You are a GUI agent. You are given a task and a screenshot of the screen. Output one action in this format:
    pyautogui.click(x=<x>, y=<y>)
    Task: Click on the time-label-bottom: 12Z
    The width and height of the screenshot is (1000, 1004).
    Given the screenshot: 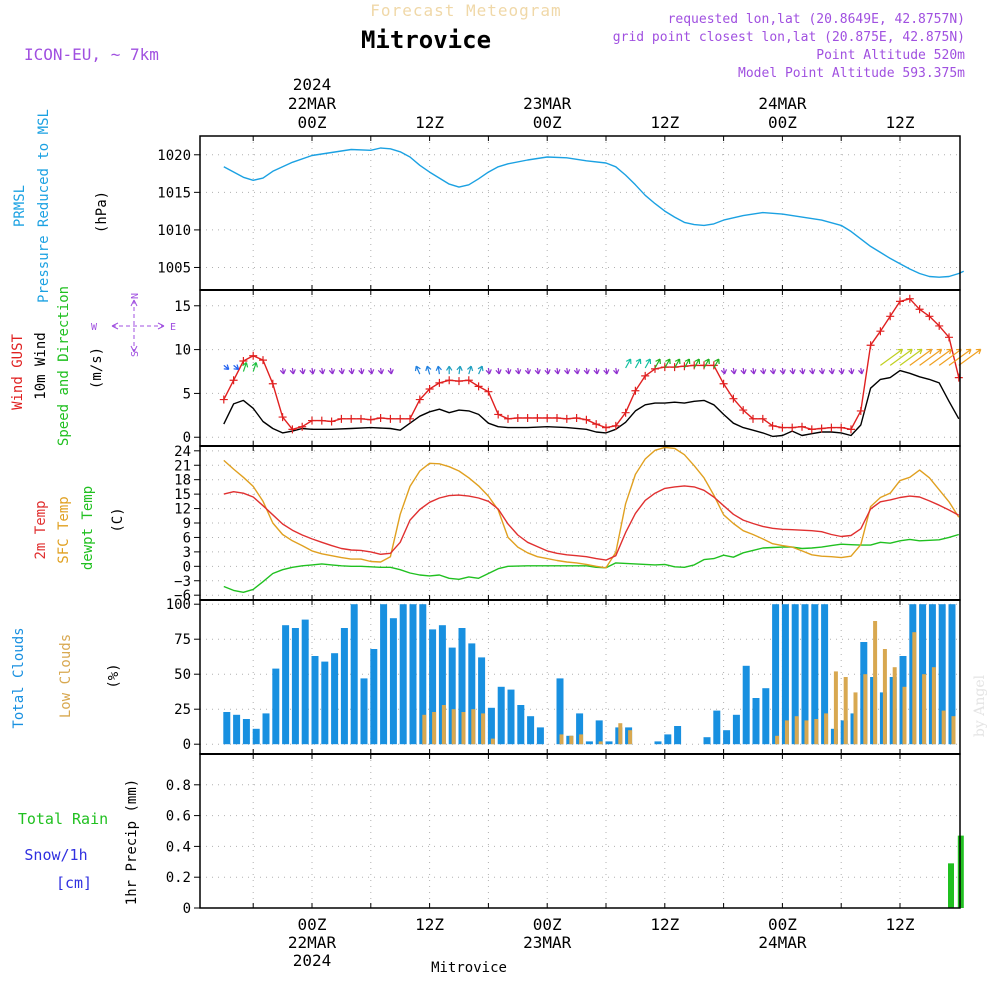 What is the action you would take?
    pyautogui.click(x=664, y=924)
    